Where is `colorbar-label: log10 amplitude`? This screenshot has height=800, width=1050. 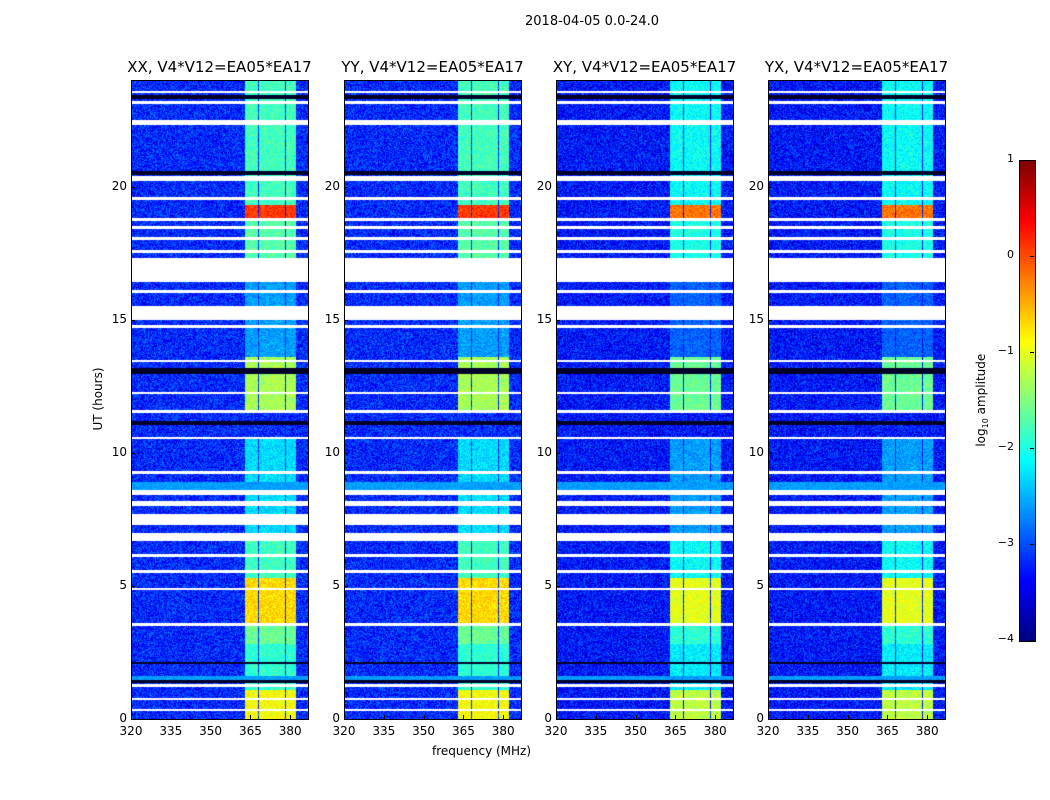 colorbar-label: log10 amplitude is located at coordinates (982, 400).